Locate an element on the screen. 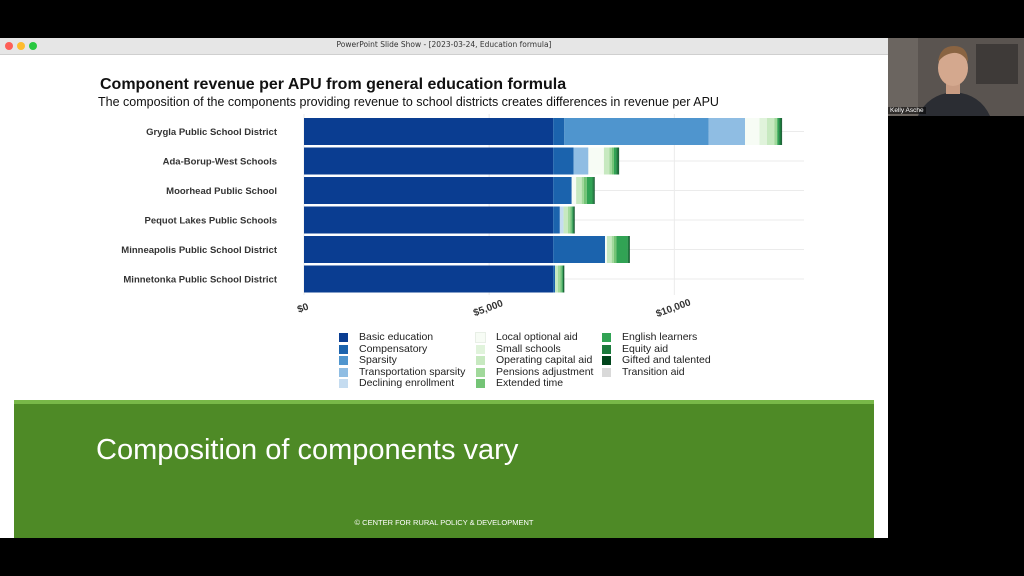  x-tick-label: $5,000 is located at coordinates (488, 308).